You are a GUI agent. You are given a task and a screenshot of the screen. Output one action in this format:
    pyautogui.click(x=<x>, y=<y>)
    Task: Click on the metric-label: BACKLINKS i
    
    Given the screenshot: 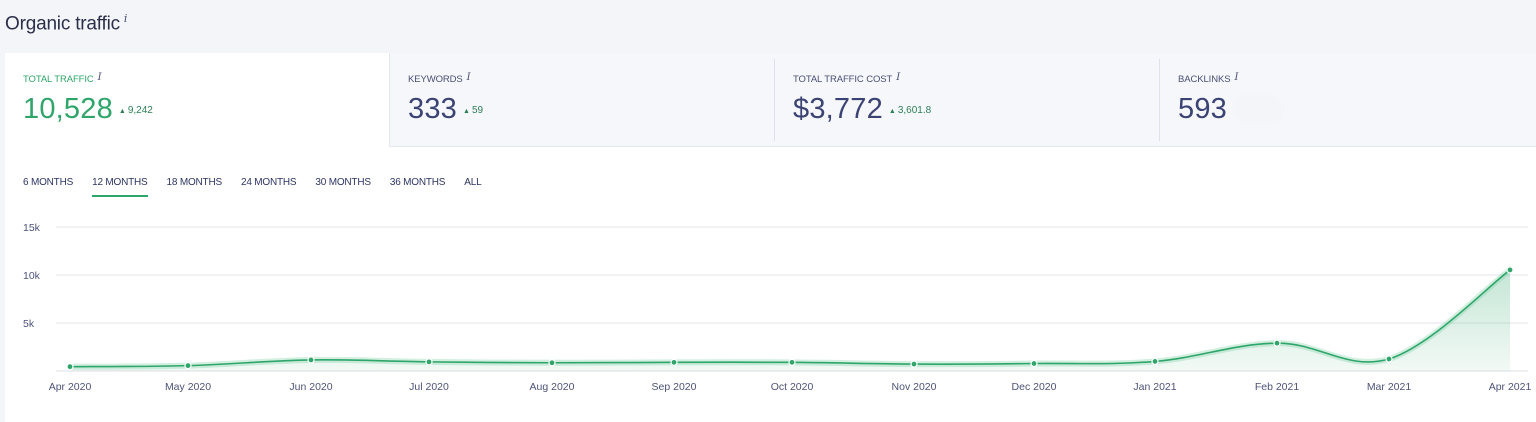 What is the action you would take?
    pyautogui.click(x=1357, y=78)
    